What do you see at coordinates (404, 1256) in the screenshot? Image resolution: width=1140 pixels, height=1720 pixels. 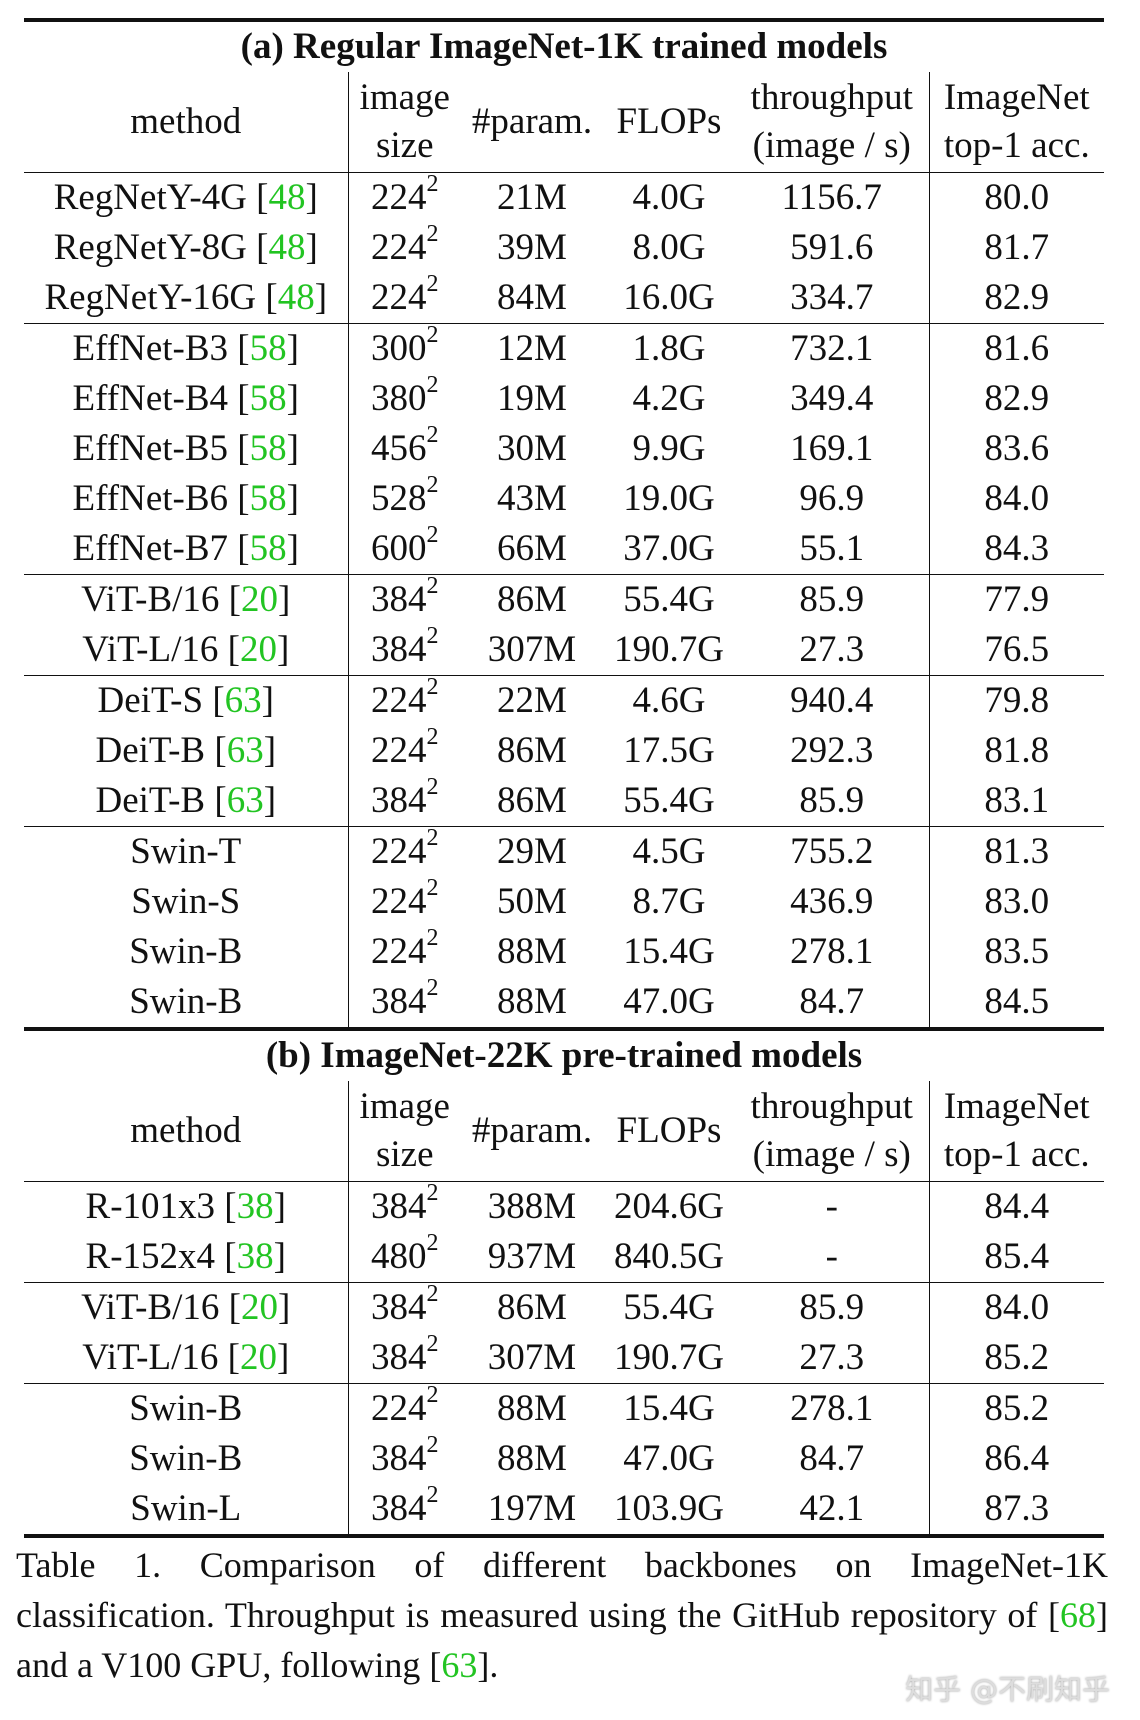 I see `cell: 4802` at bounding box center [404, 1256].